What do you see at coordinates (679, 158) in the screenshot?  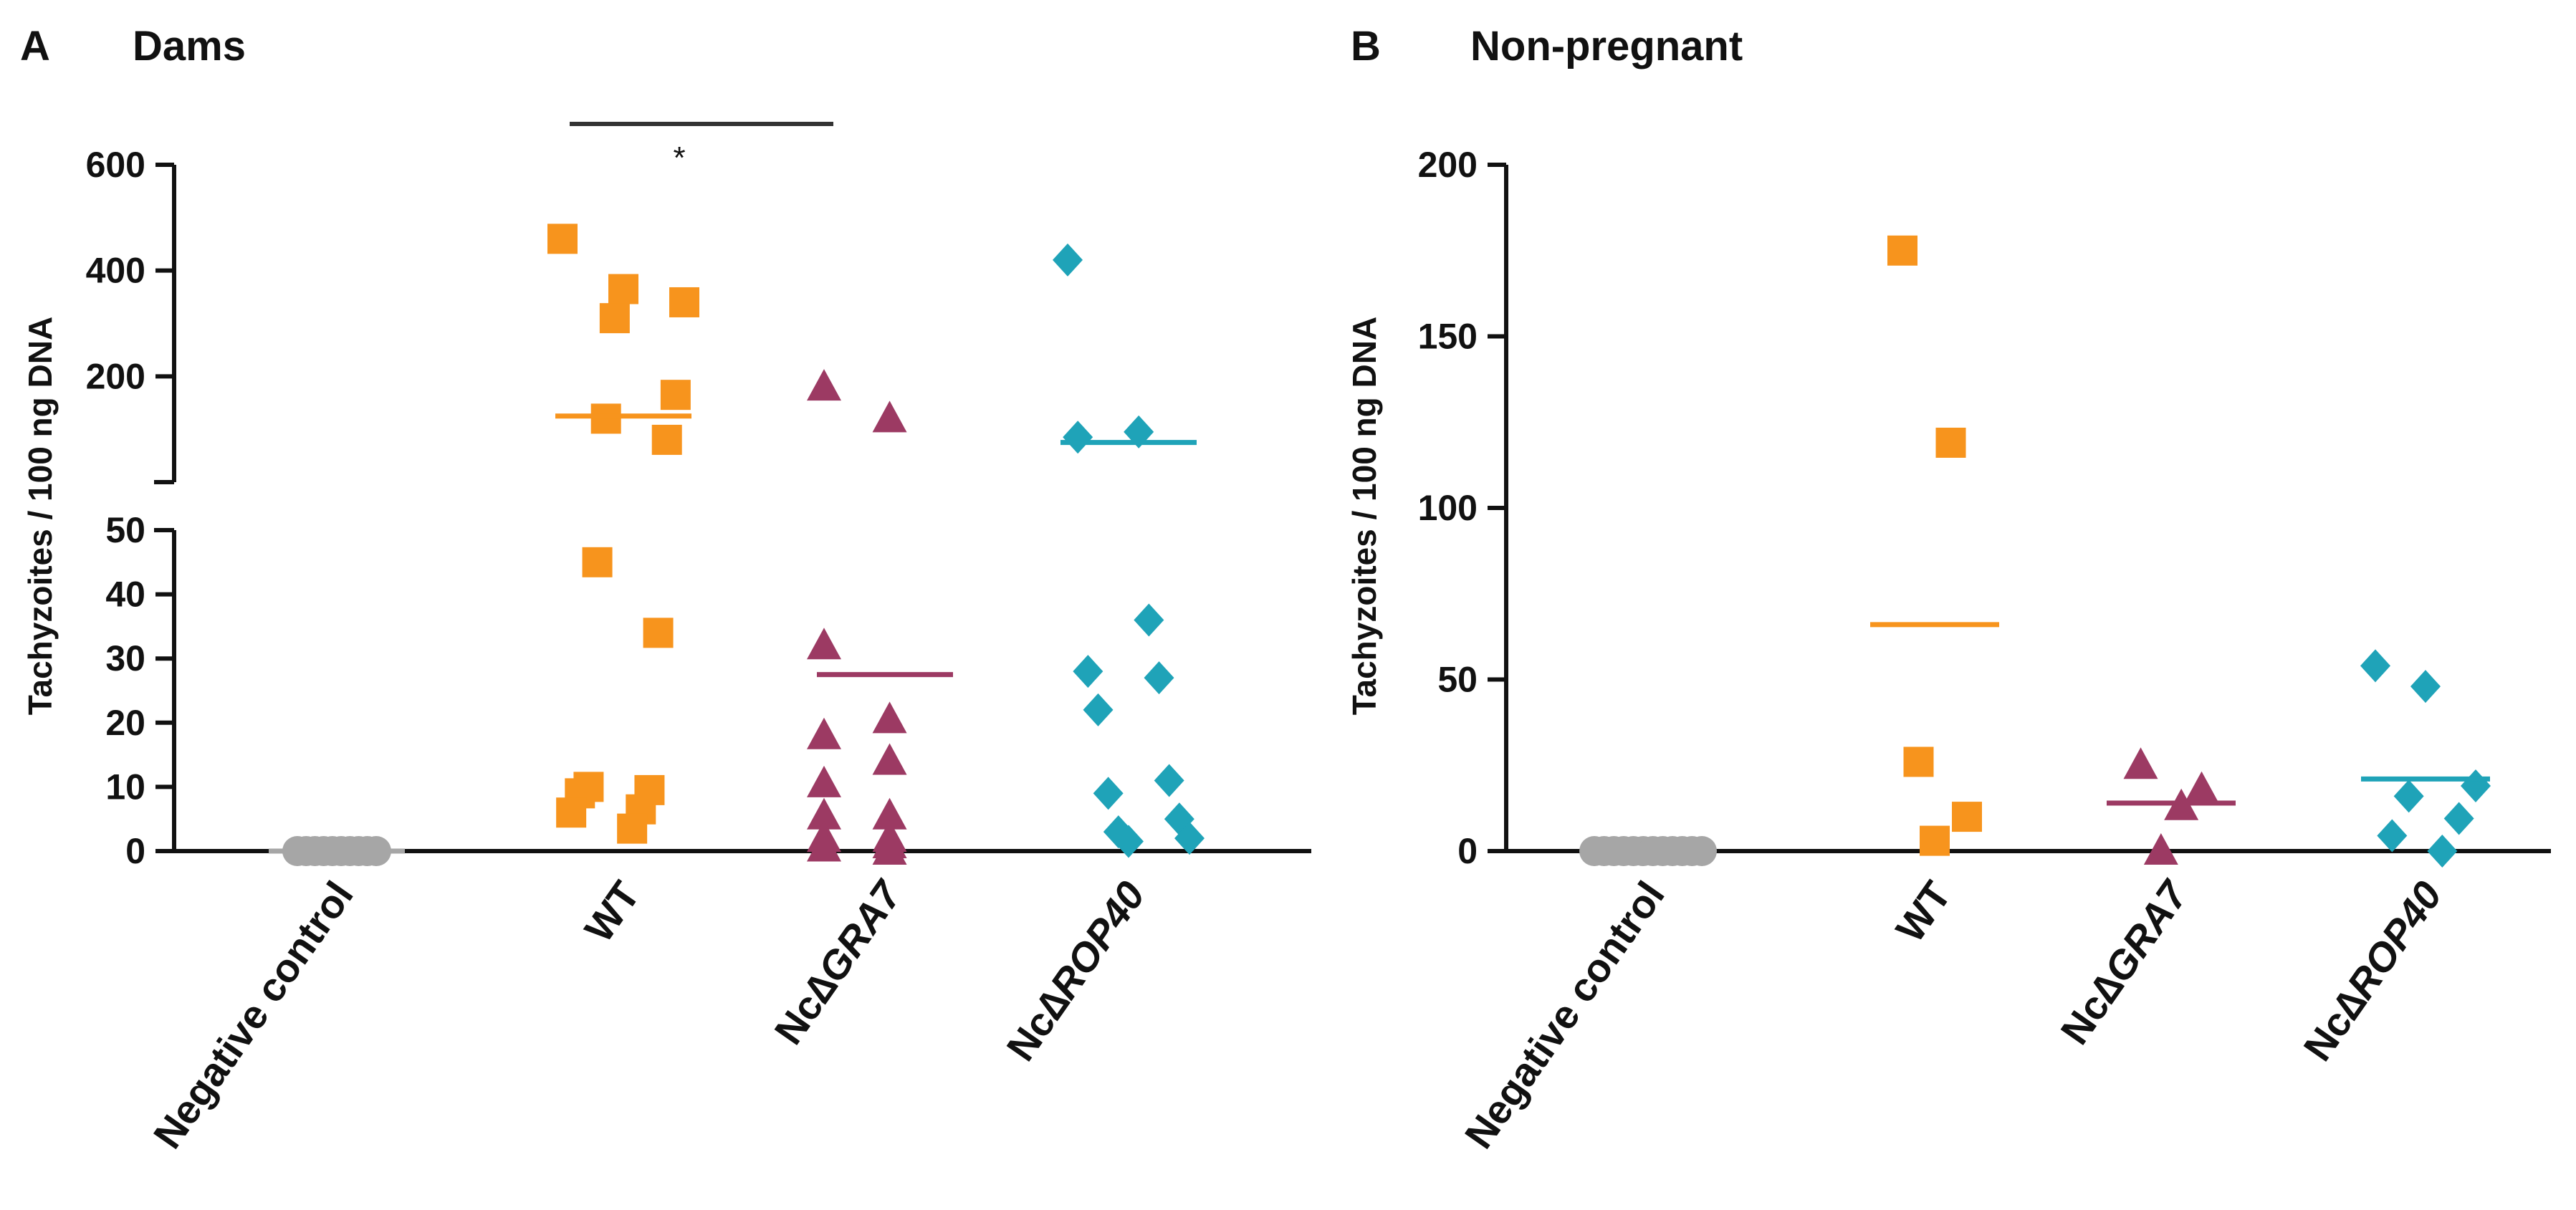 I see `significance-label: *` at bounding box center [679, 158].